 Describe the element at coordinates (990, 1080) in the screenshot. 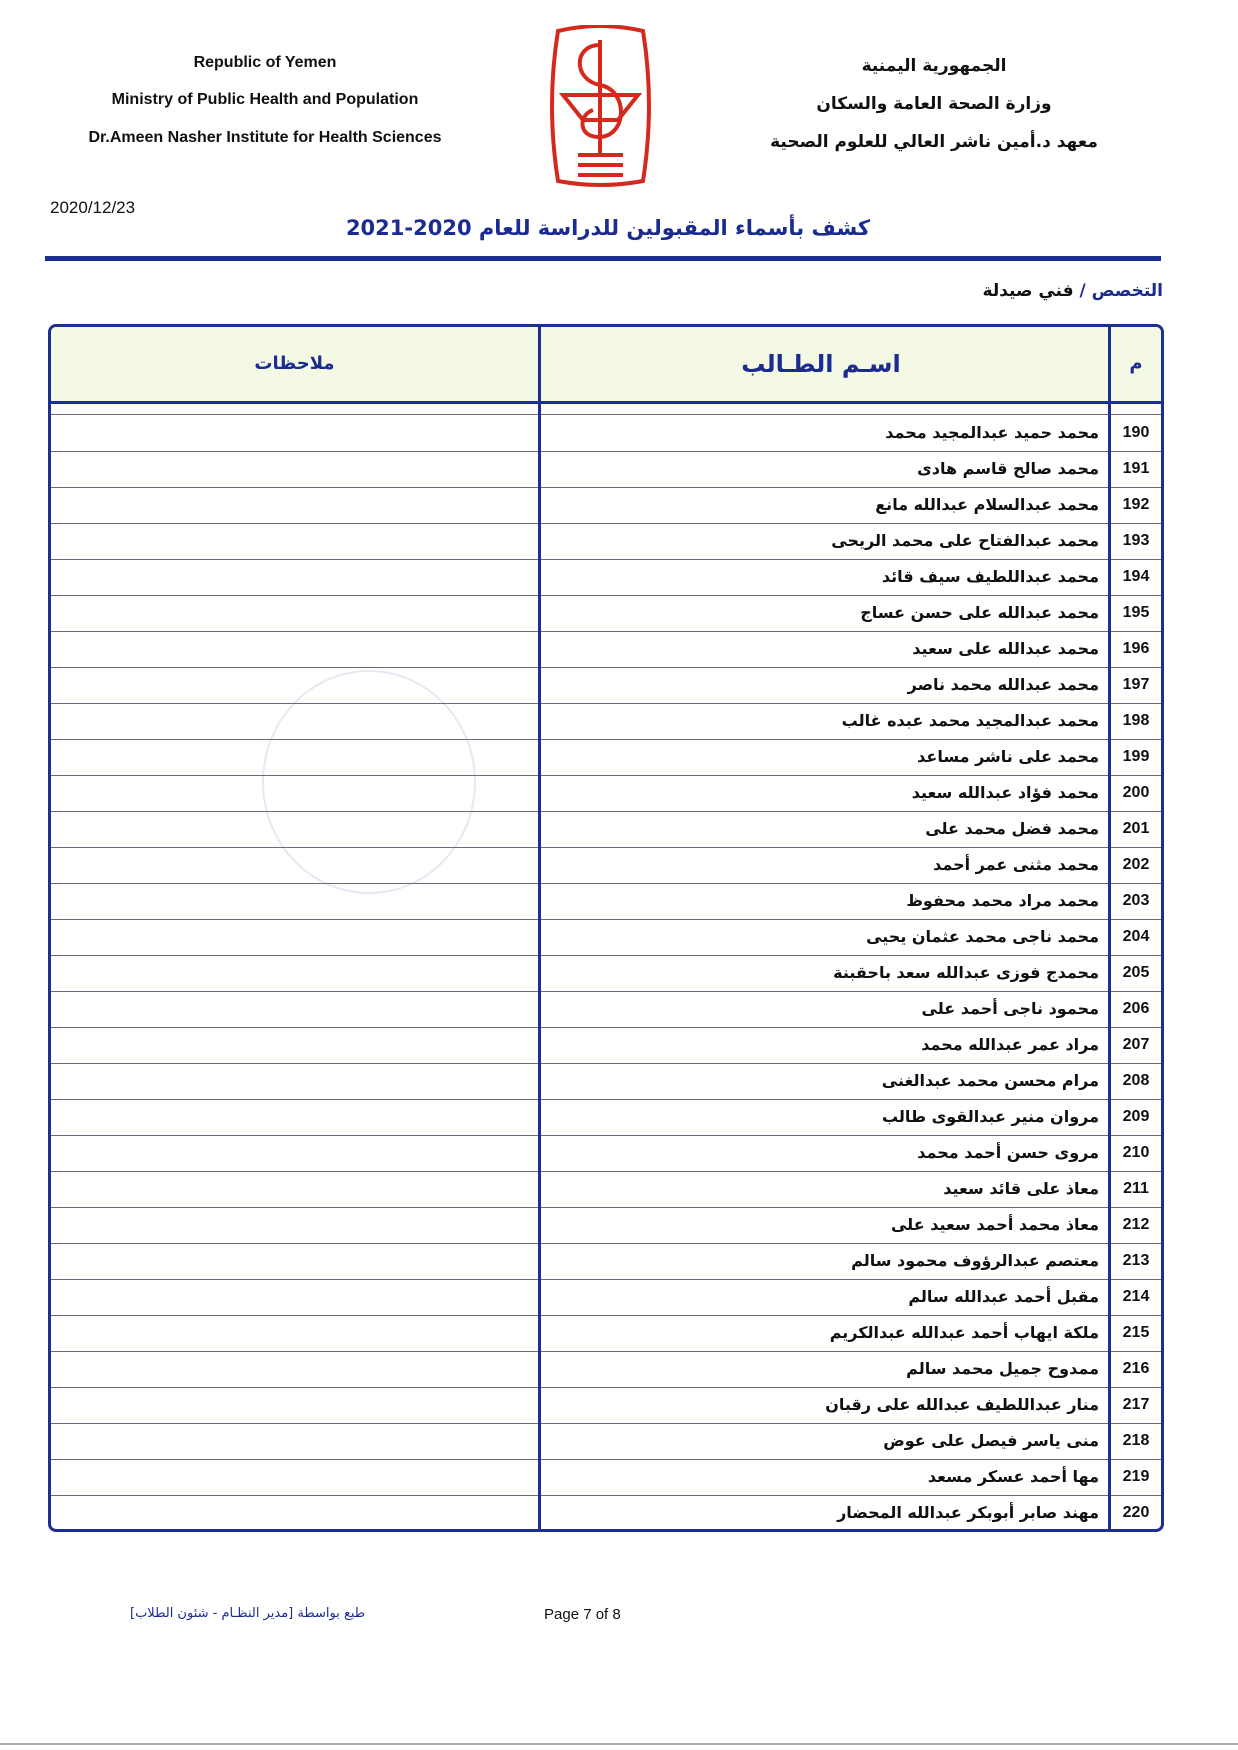

I see `student-name: مرام محسن محمد عبدالغنى` at that location.